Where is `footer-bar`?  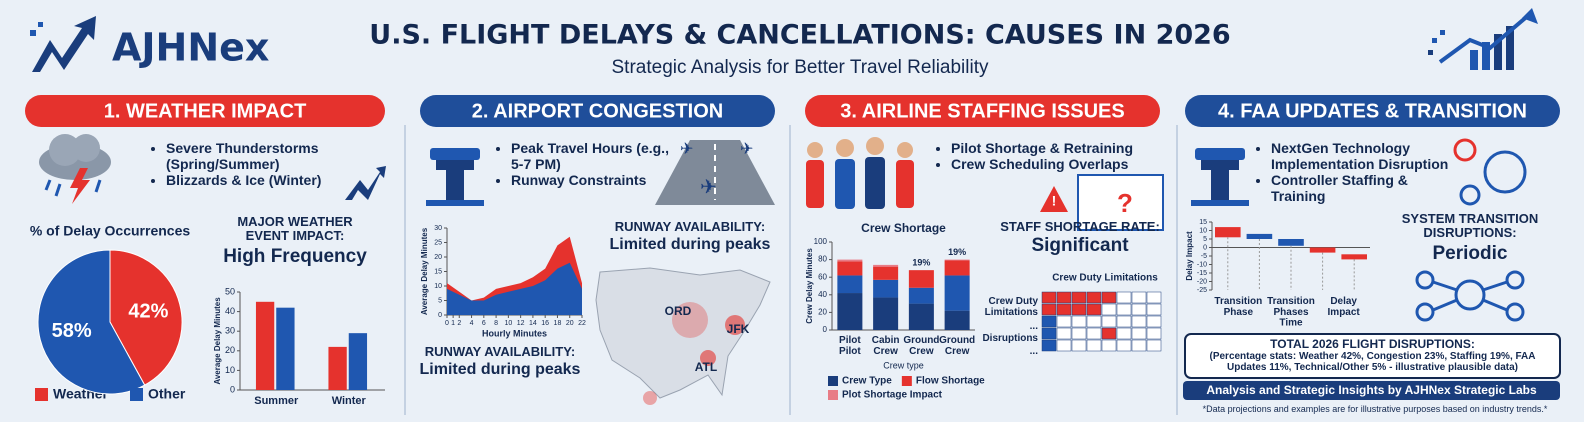 footer-bar is located at coordinates (1371, 390).